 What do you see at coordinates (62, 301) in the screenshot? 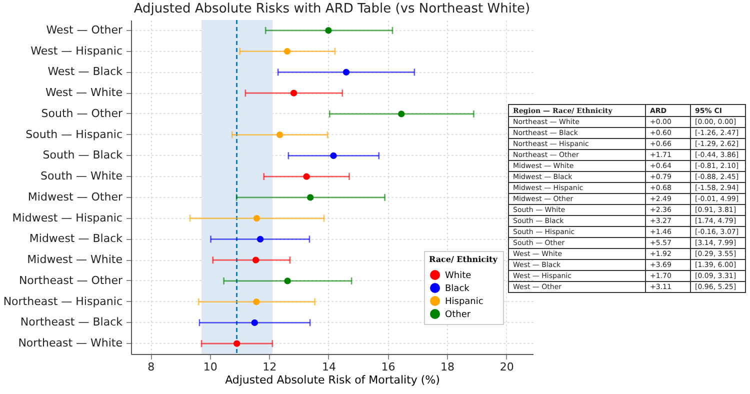
I see `y-tick-label: Northeast — Hispanic` at bounding box center [62, 301].